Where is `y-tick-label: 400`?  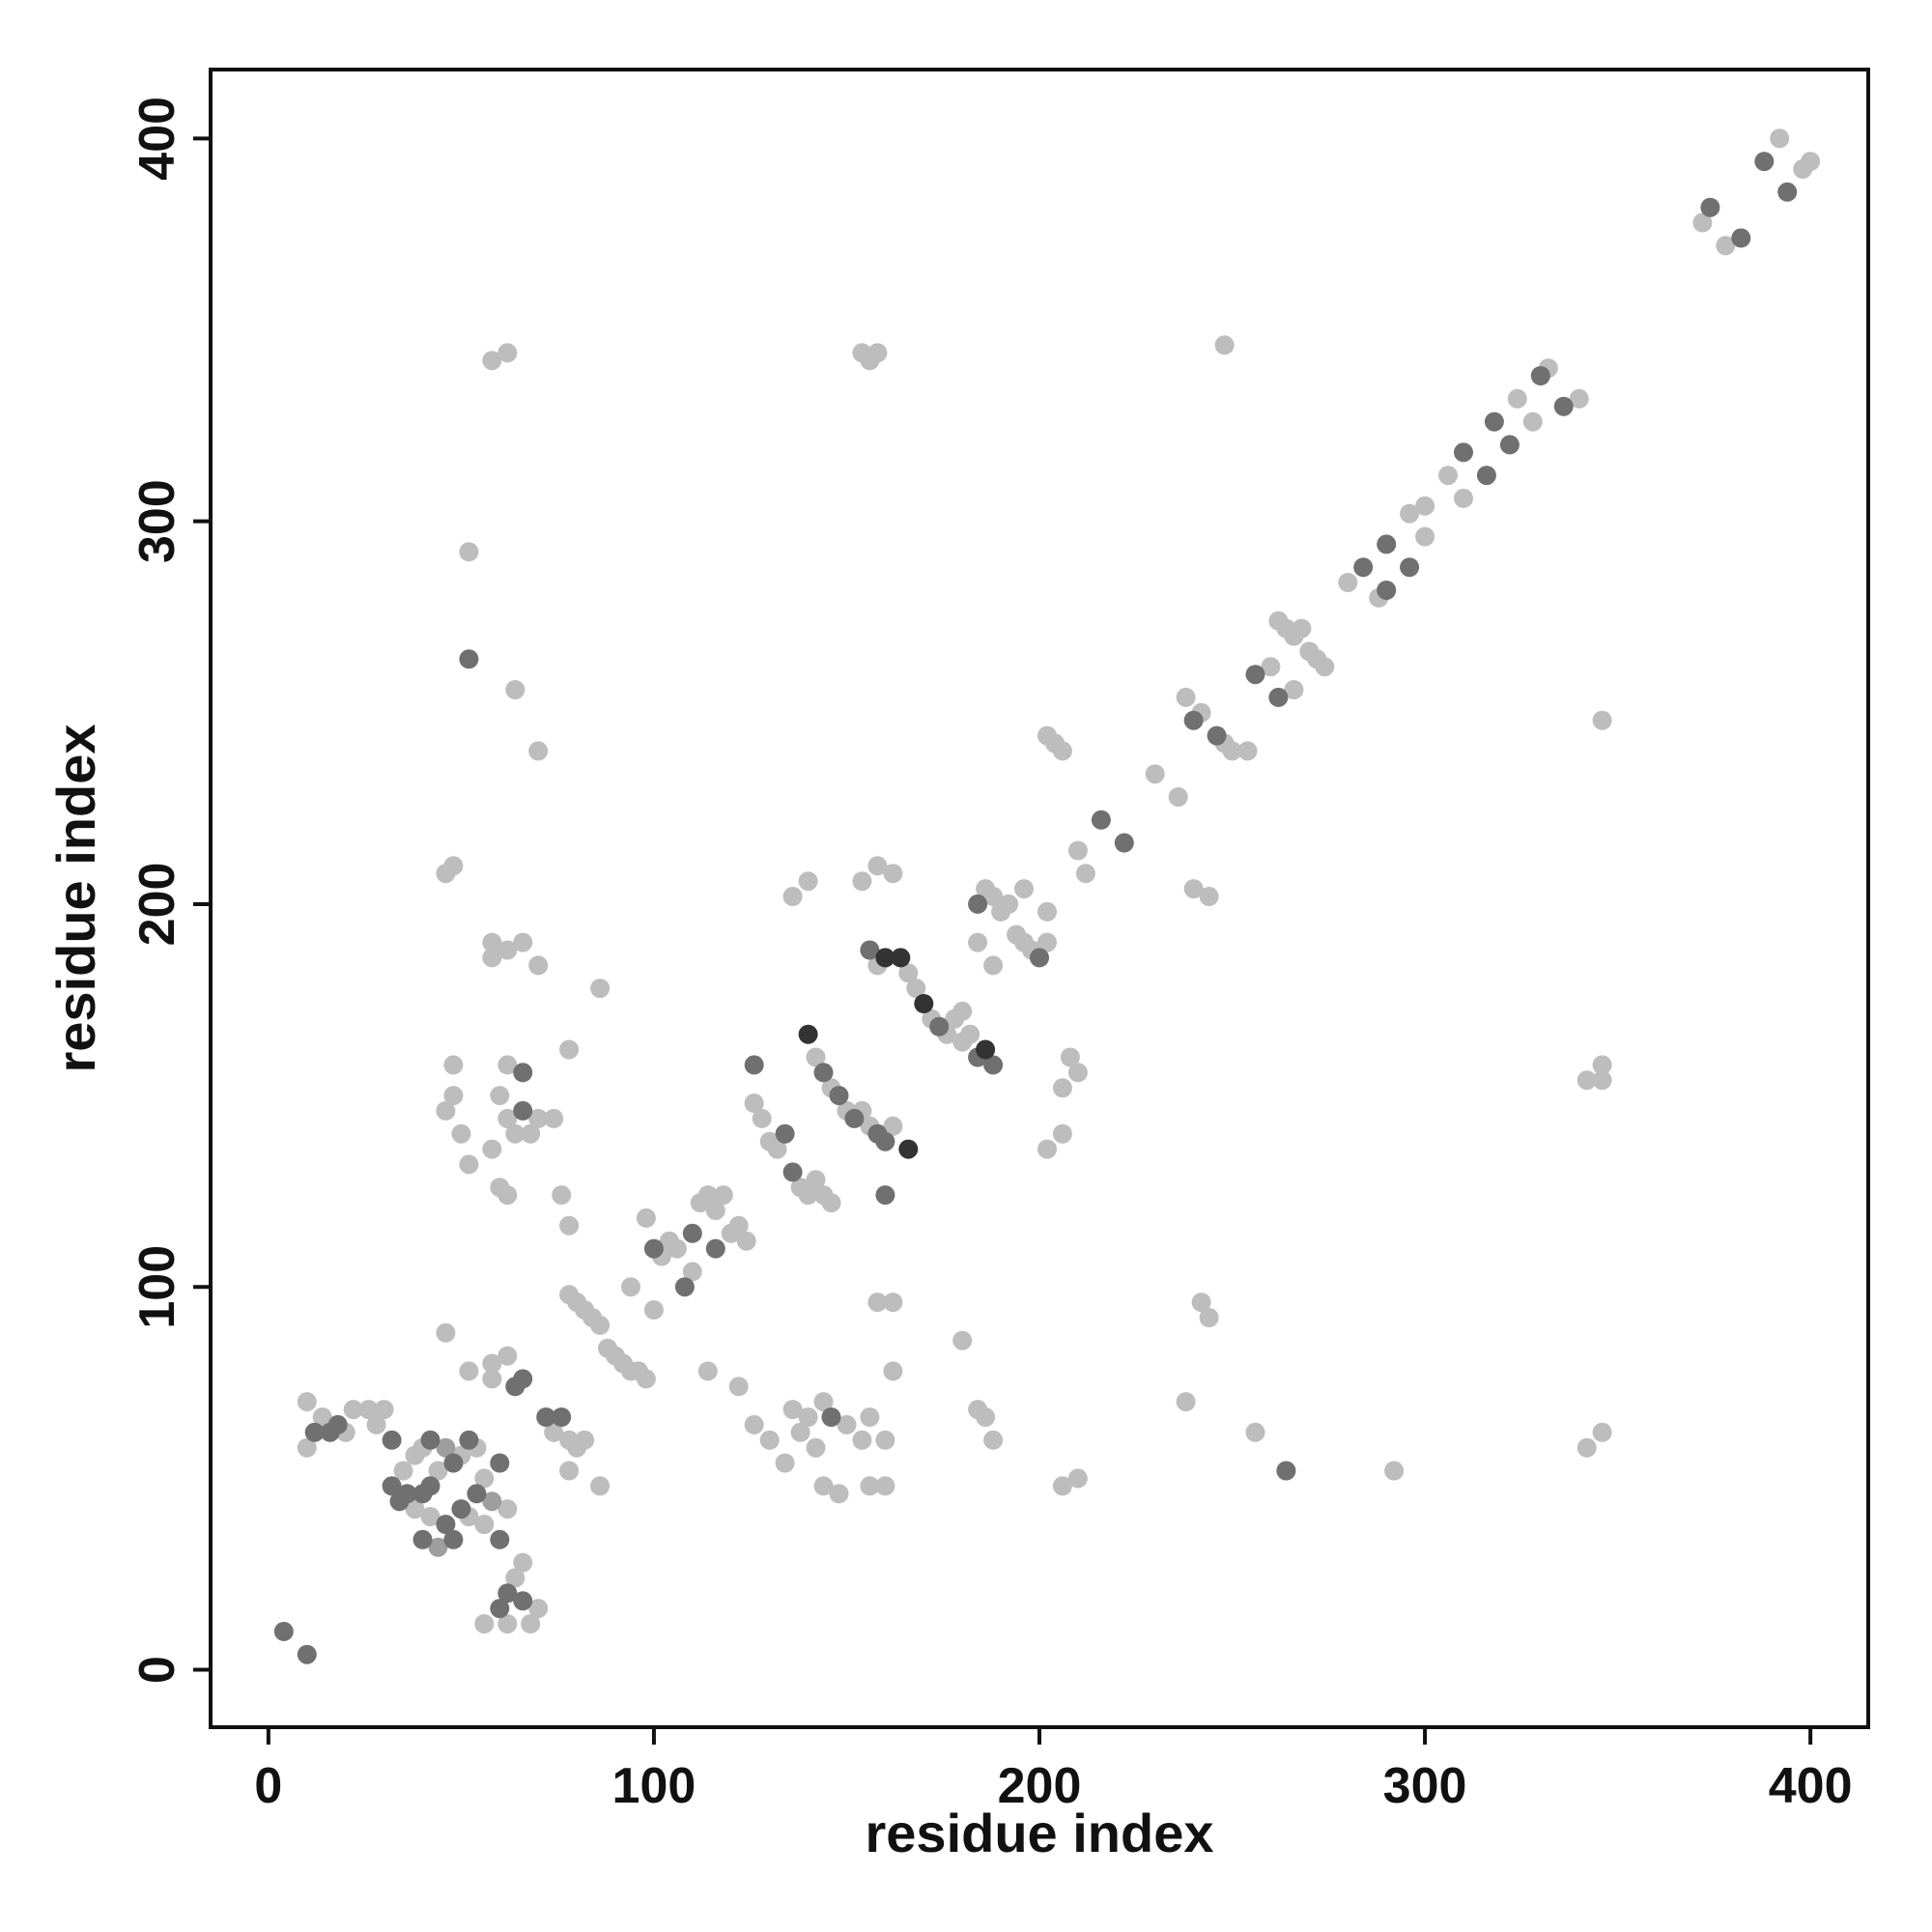 y-tick-label: 400 is located at coordinates (157, 139).